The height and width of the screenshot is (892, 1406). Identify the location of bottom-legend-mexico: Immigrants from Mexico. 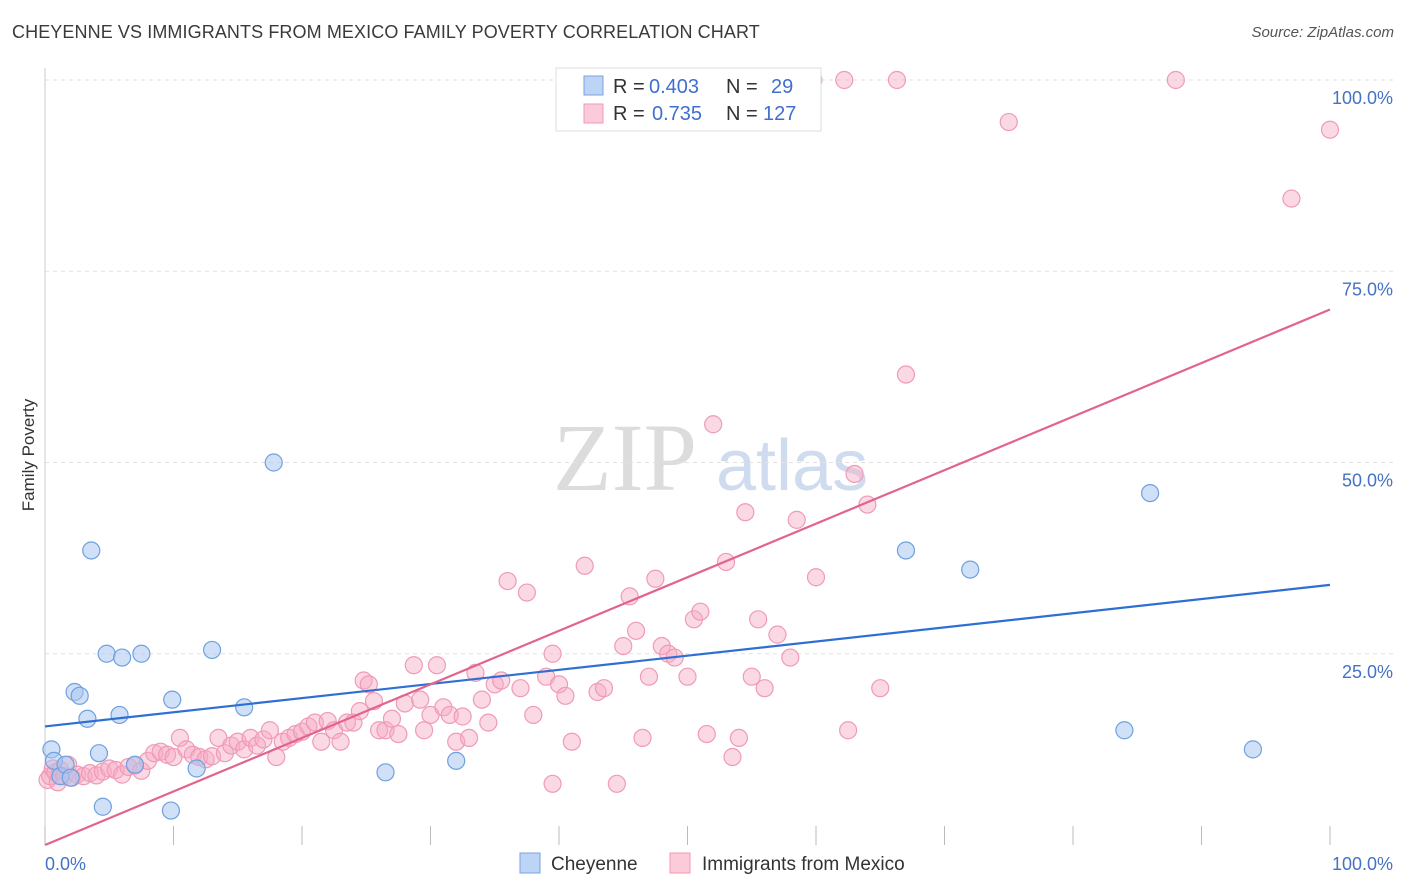
(803, 864).